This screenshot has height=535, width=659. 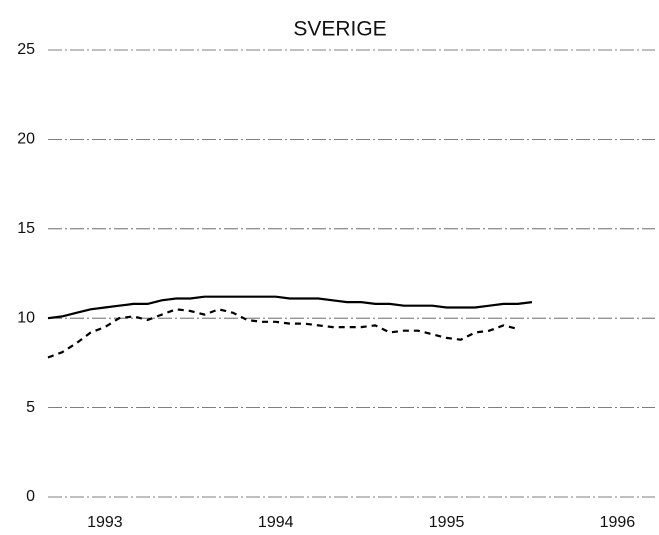 What do you see at coordinates (30, 496) in the screenshot?
I see `y-tick-label: 0` at bounding box center [30, 496].